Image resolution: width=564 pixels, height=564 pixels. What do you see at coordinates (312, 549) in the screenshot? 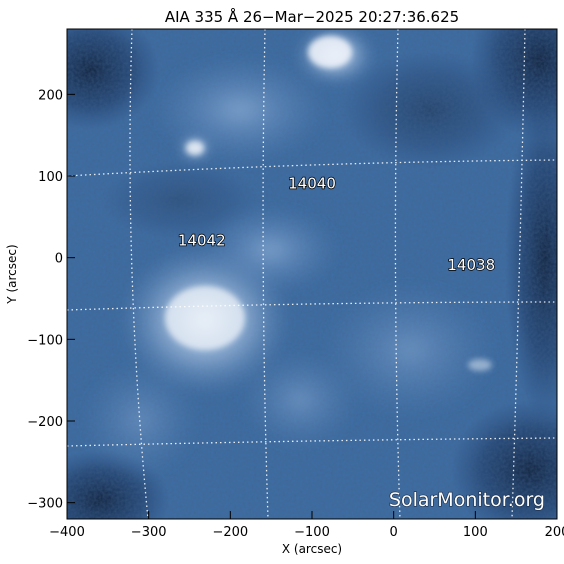
I see `x-axis-label: X (arcsec)` at bounding box center [312, 549].